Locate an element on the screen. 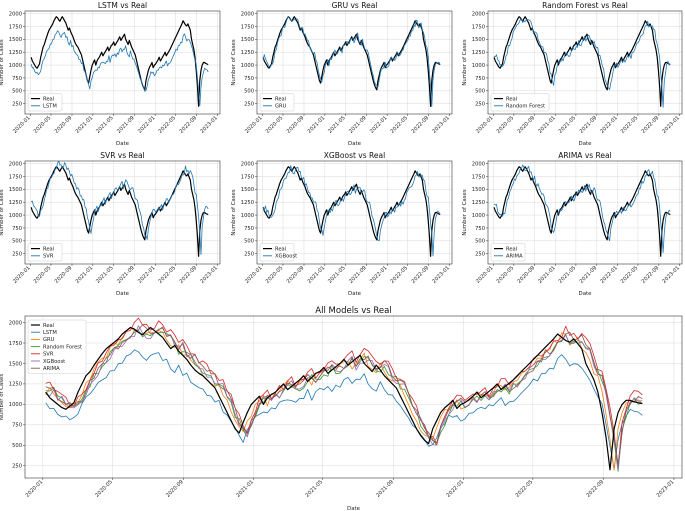  plot-frame is located at coordinates (354, 62).